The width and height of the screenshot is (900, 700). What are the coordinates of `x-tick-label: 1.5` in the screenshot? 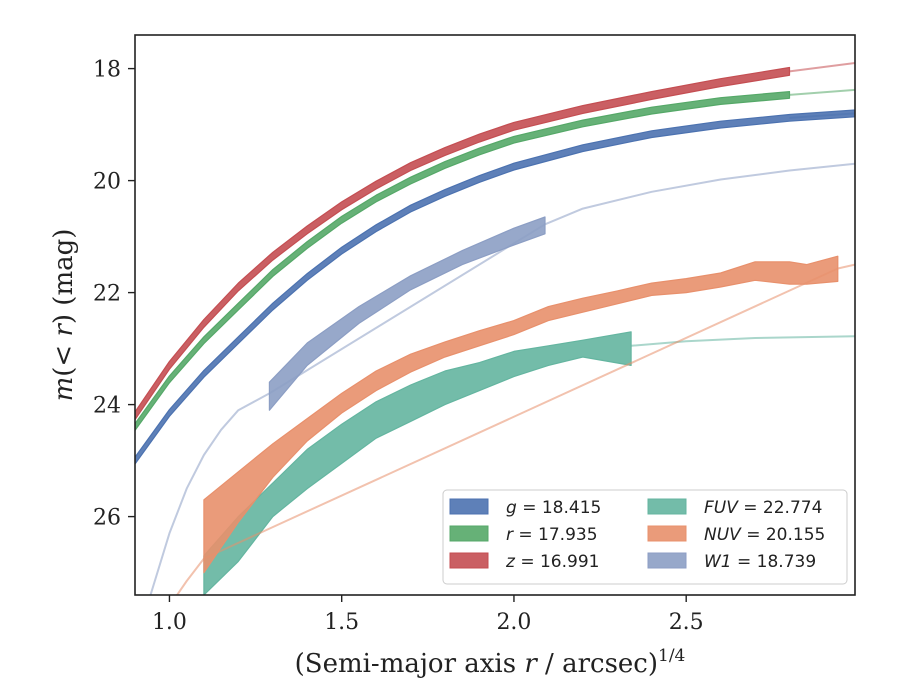 It's located at (341, 622).